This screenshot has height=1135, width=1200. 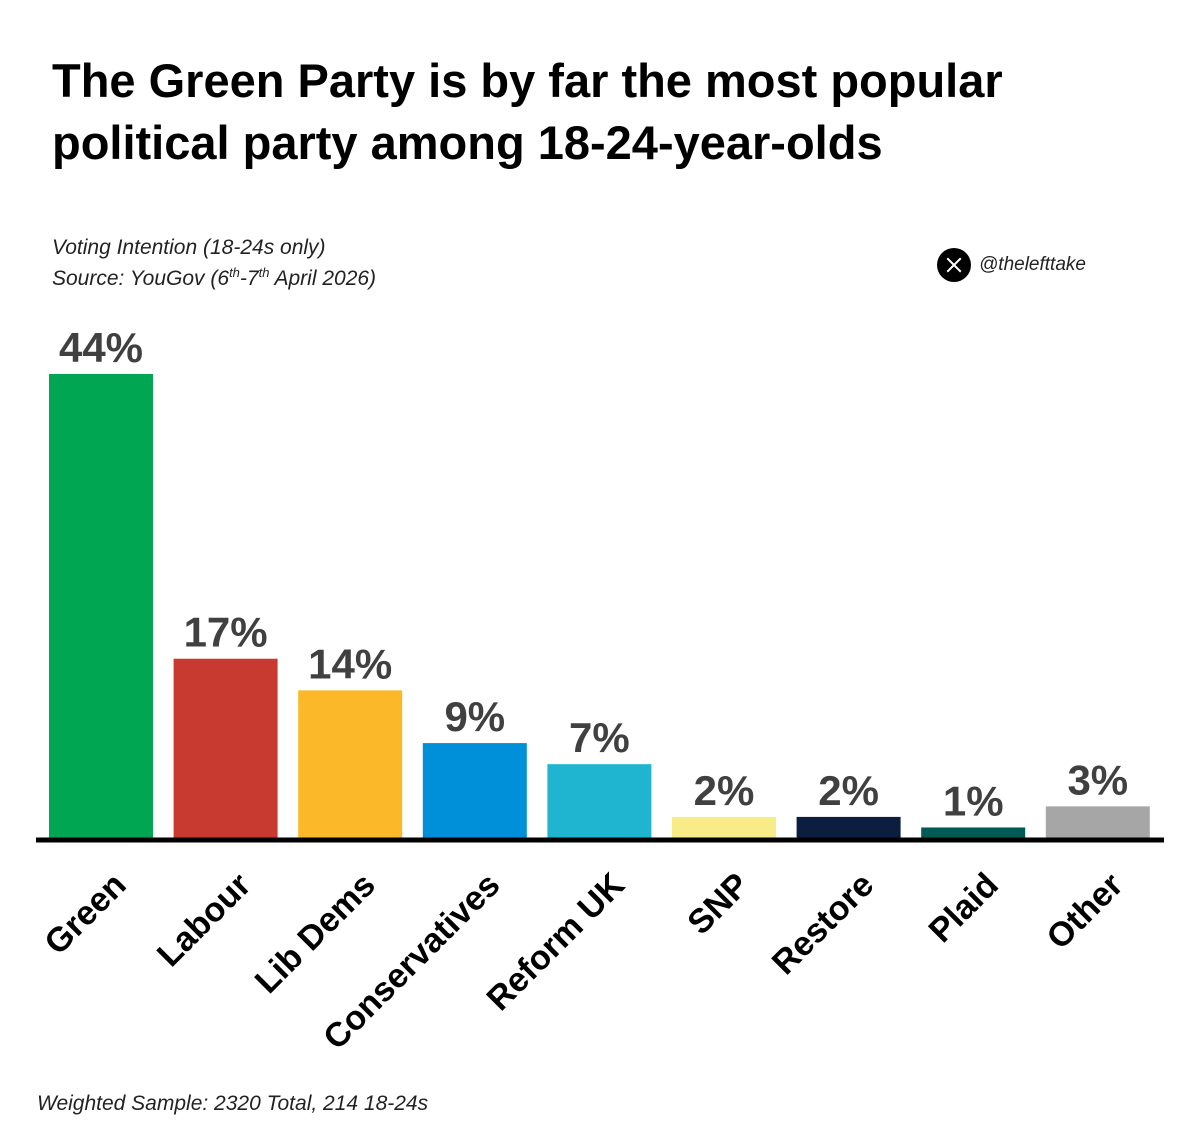 What do you see at coordinates (973, 800) in the screenshot?
I see `value-label: 1%` at bounding box center [973, 800].